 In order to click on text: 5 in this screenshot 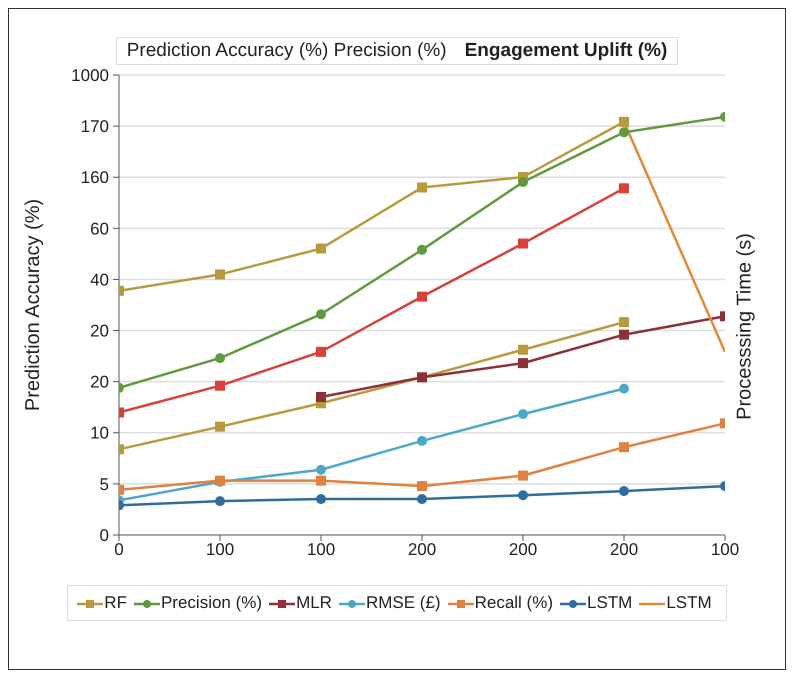, I will do `click(104, 484)`.